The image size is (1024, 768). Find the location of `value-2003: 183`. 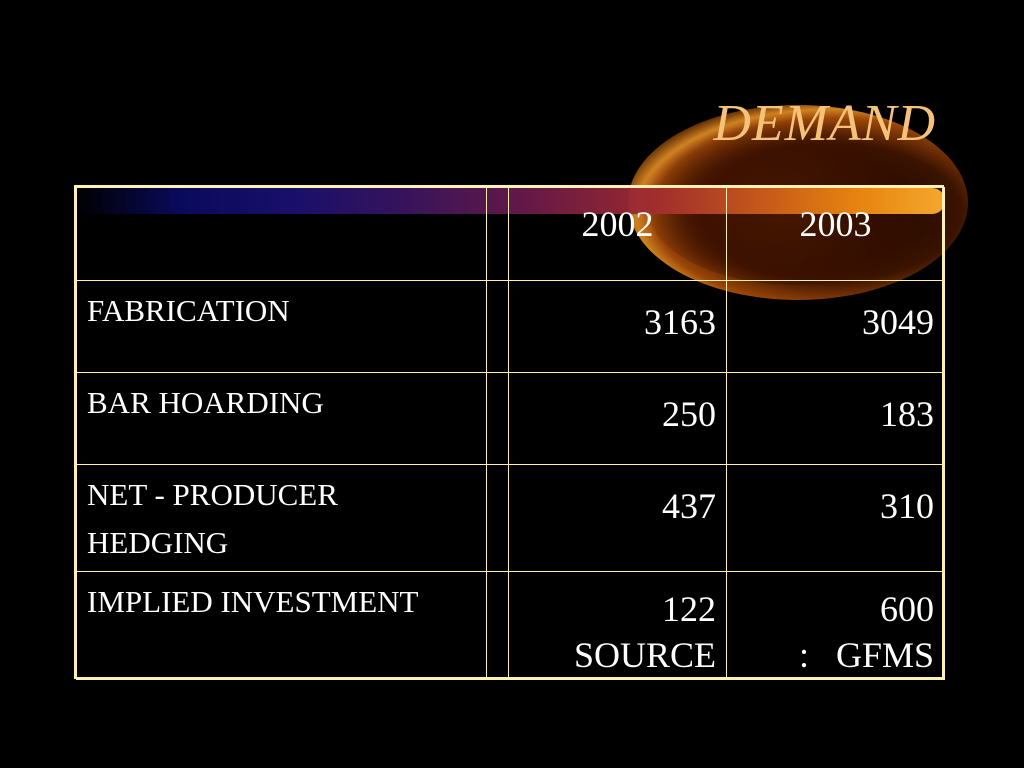

value-2003: 183 is located at coordinates (835, 418).